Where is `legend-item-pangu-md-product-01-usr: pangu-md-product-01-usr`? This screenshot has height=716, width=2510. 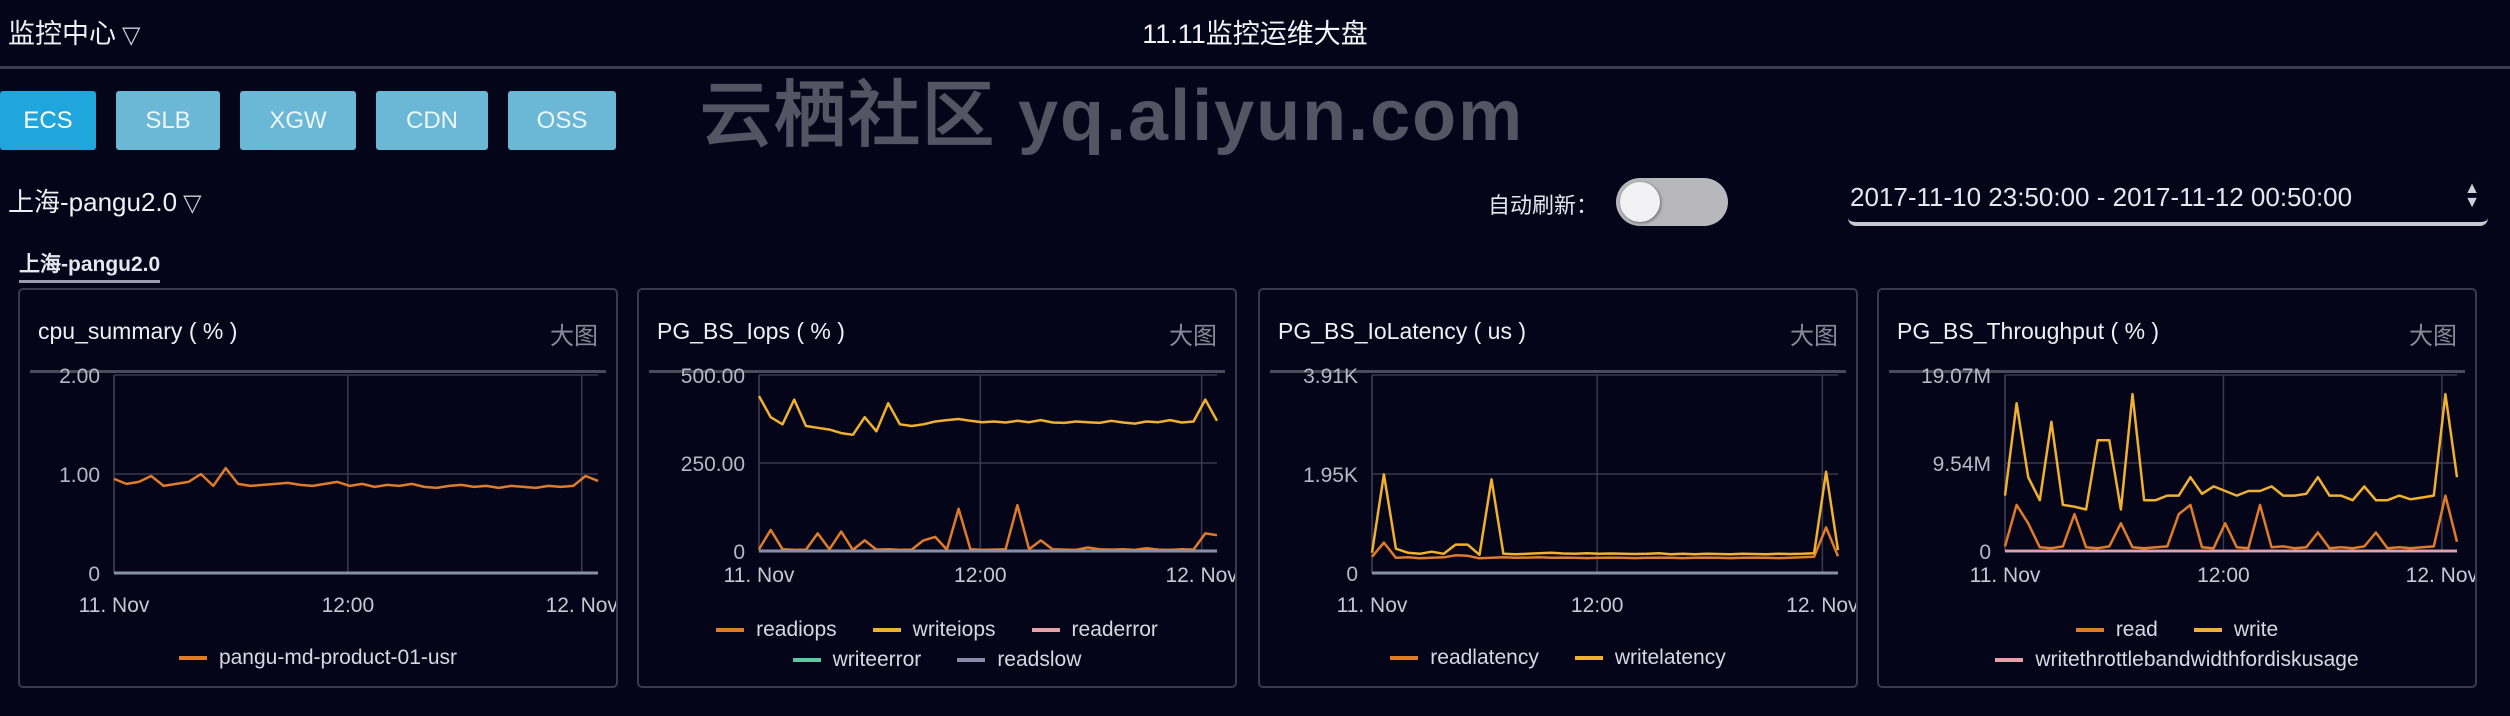 legend-item-pangu-md-product-01-usr: pangu-md-product-01-usr is located at coordinates (318, 658).